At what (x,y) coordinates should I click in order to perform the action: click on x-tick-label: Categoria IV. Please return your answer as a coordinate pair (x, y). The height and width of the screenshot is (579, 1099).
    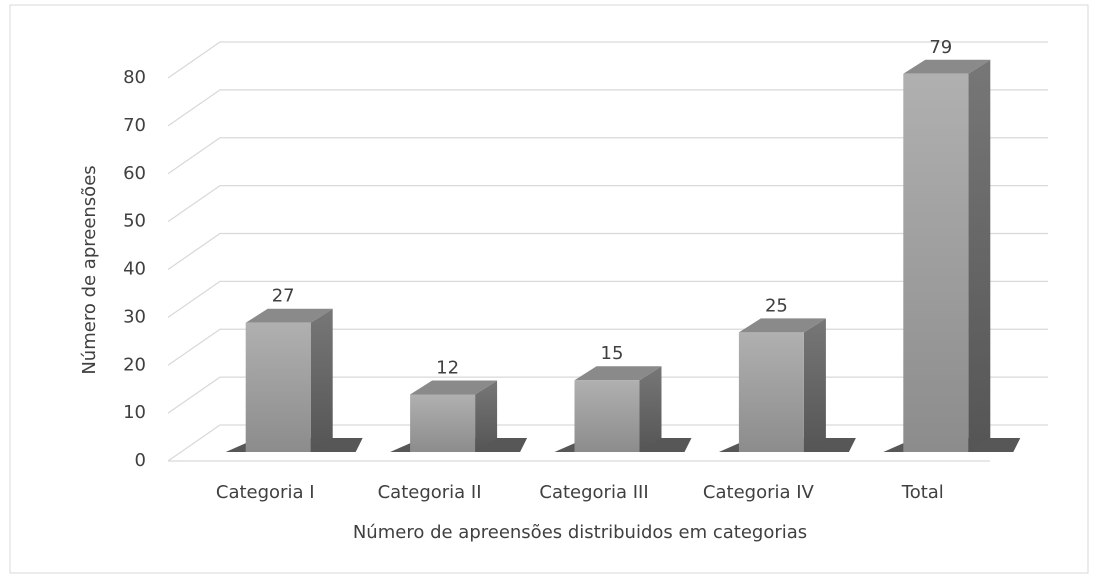
    Looking at the image, I should click on (759, 492).